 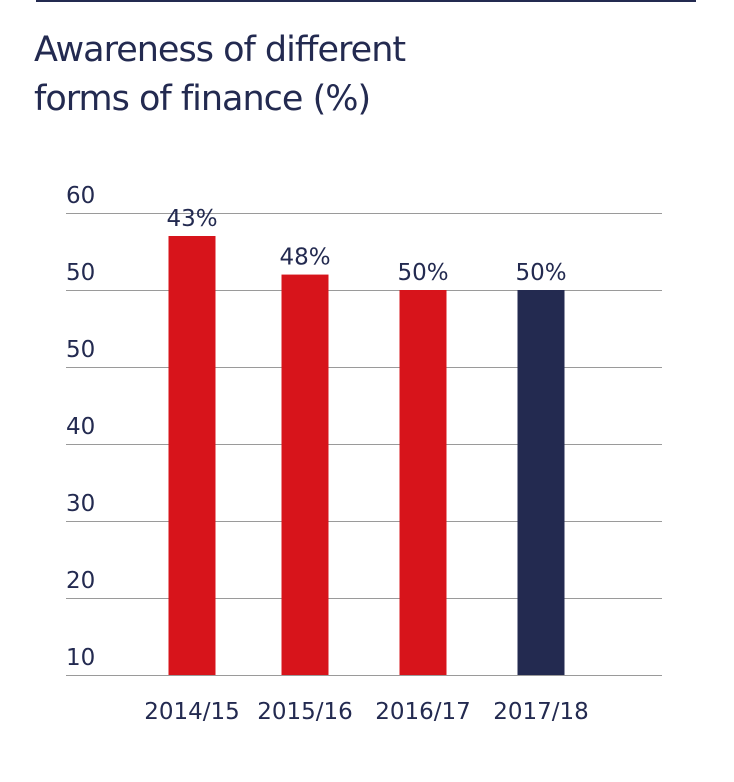 What do you see at coordinates (202, 99) in the screenshot?
I see `chart-title-line-2: forms of finance (%)` at bounding box center [202, 99].